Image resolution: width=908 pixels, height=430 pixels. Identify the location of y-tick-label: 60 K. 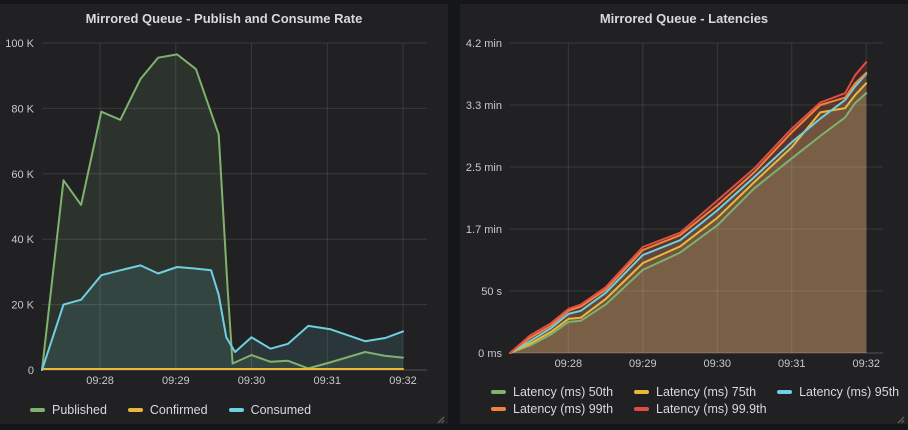
(22, 175).